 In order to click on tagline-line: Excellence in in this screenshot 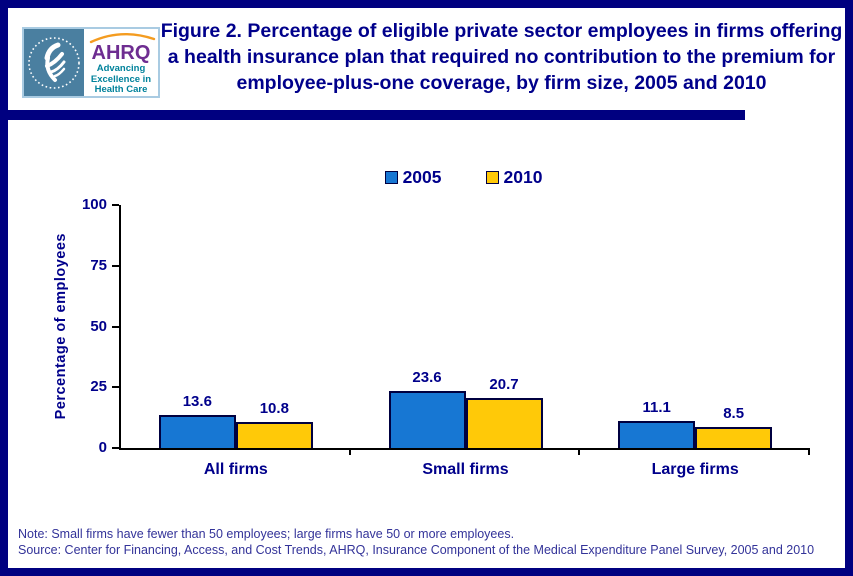, I will do `click(121, 79)`.